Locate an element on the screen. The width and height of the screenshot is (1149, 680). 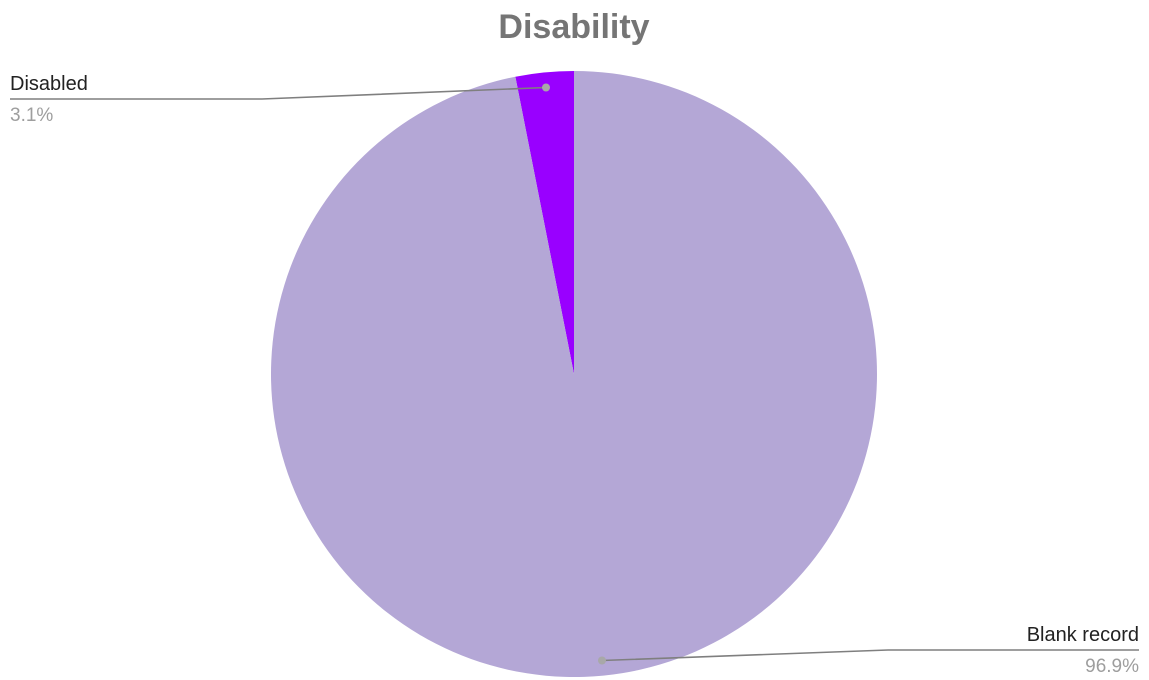
slice-value-blank-record: 96.9% is located at coordinates (1112, 666).